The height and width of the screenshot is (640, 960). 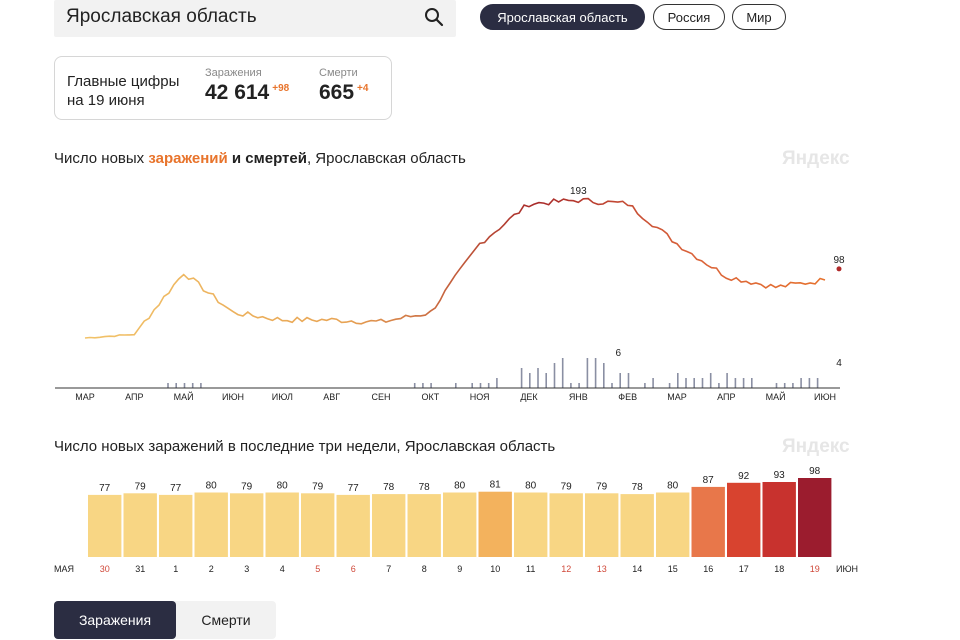 What do you see at coordinates (184, 396) in the screenshot?
I see `month-label-2: МАЙ` at bounding box center [184, 396].